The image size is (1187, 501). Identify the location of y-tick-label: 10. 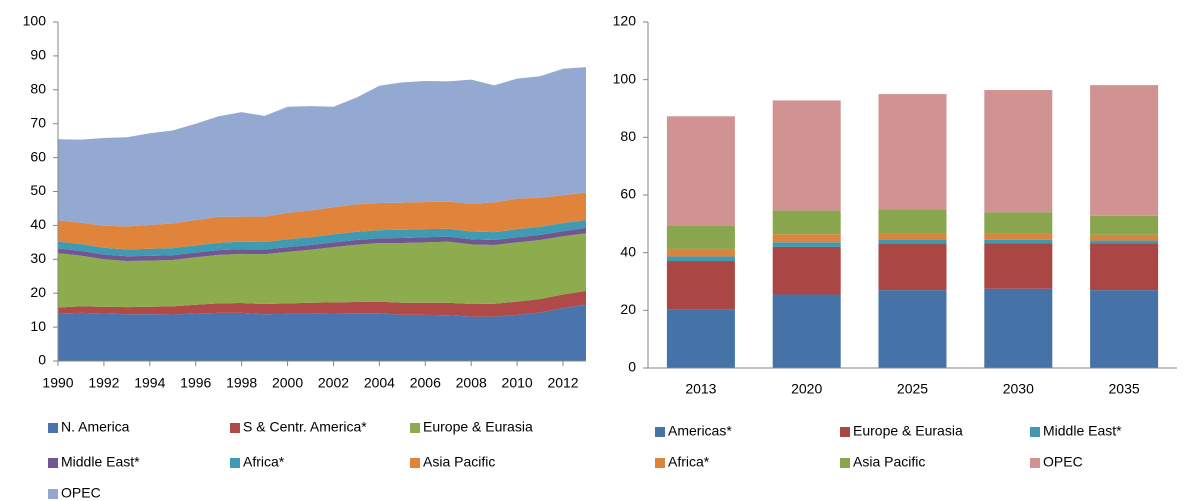
(38, 326).